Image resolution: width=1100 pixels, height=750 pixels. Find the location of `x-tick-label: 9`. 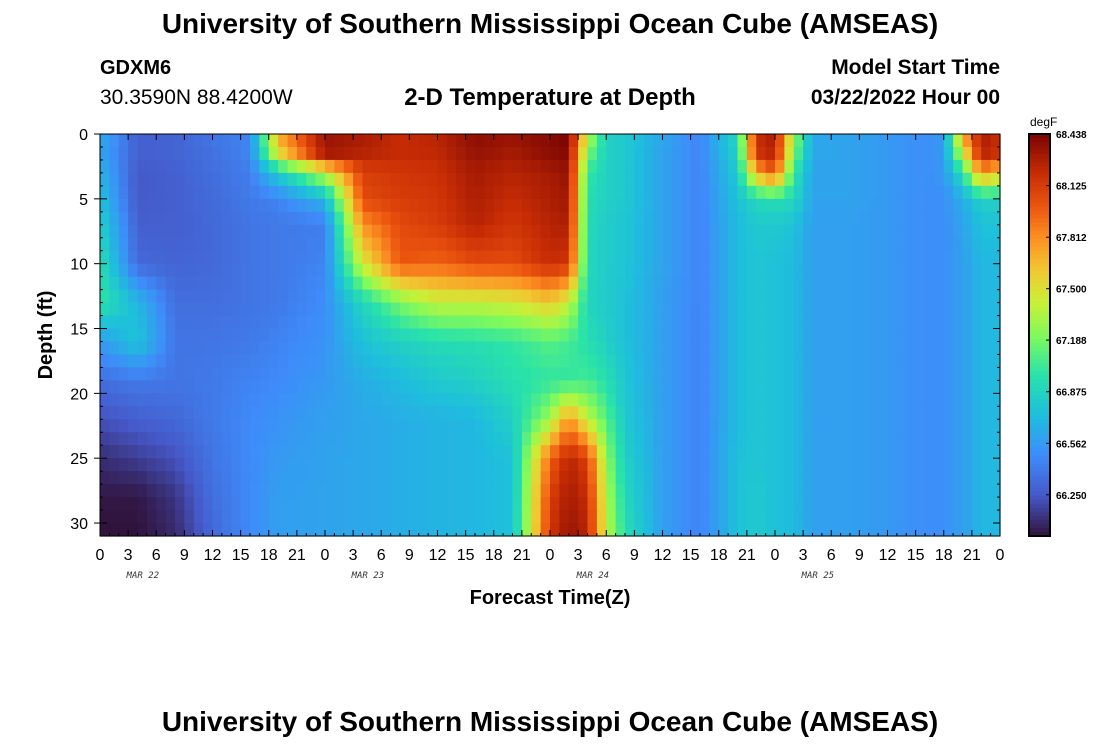

x-tick-label: 9 is located at coordinates (409, 555).